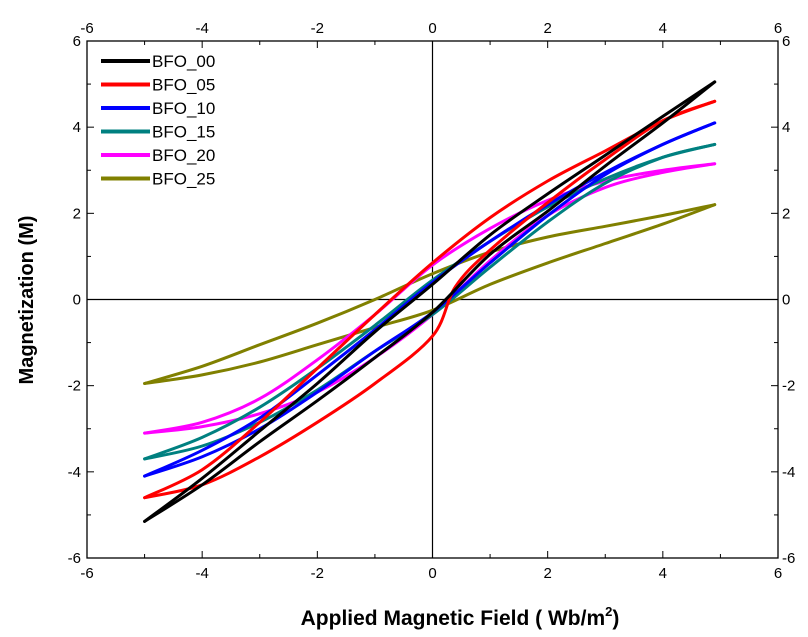 This screenshot has height=637, width=808. I want to click on x-tick-label-top: -2, so click(317, 28).